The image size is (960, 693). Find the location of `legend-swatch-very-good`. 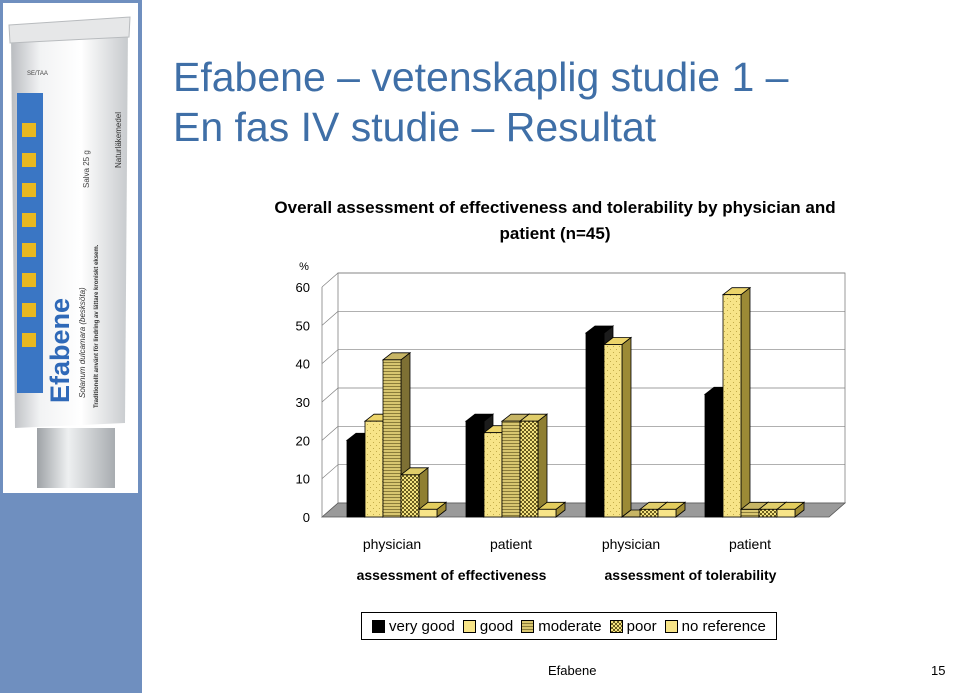

legend-swatch-very-good is located at coordinates (378, 626).